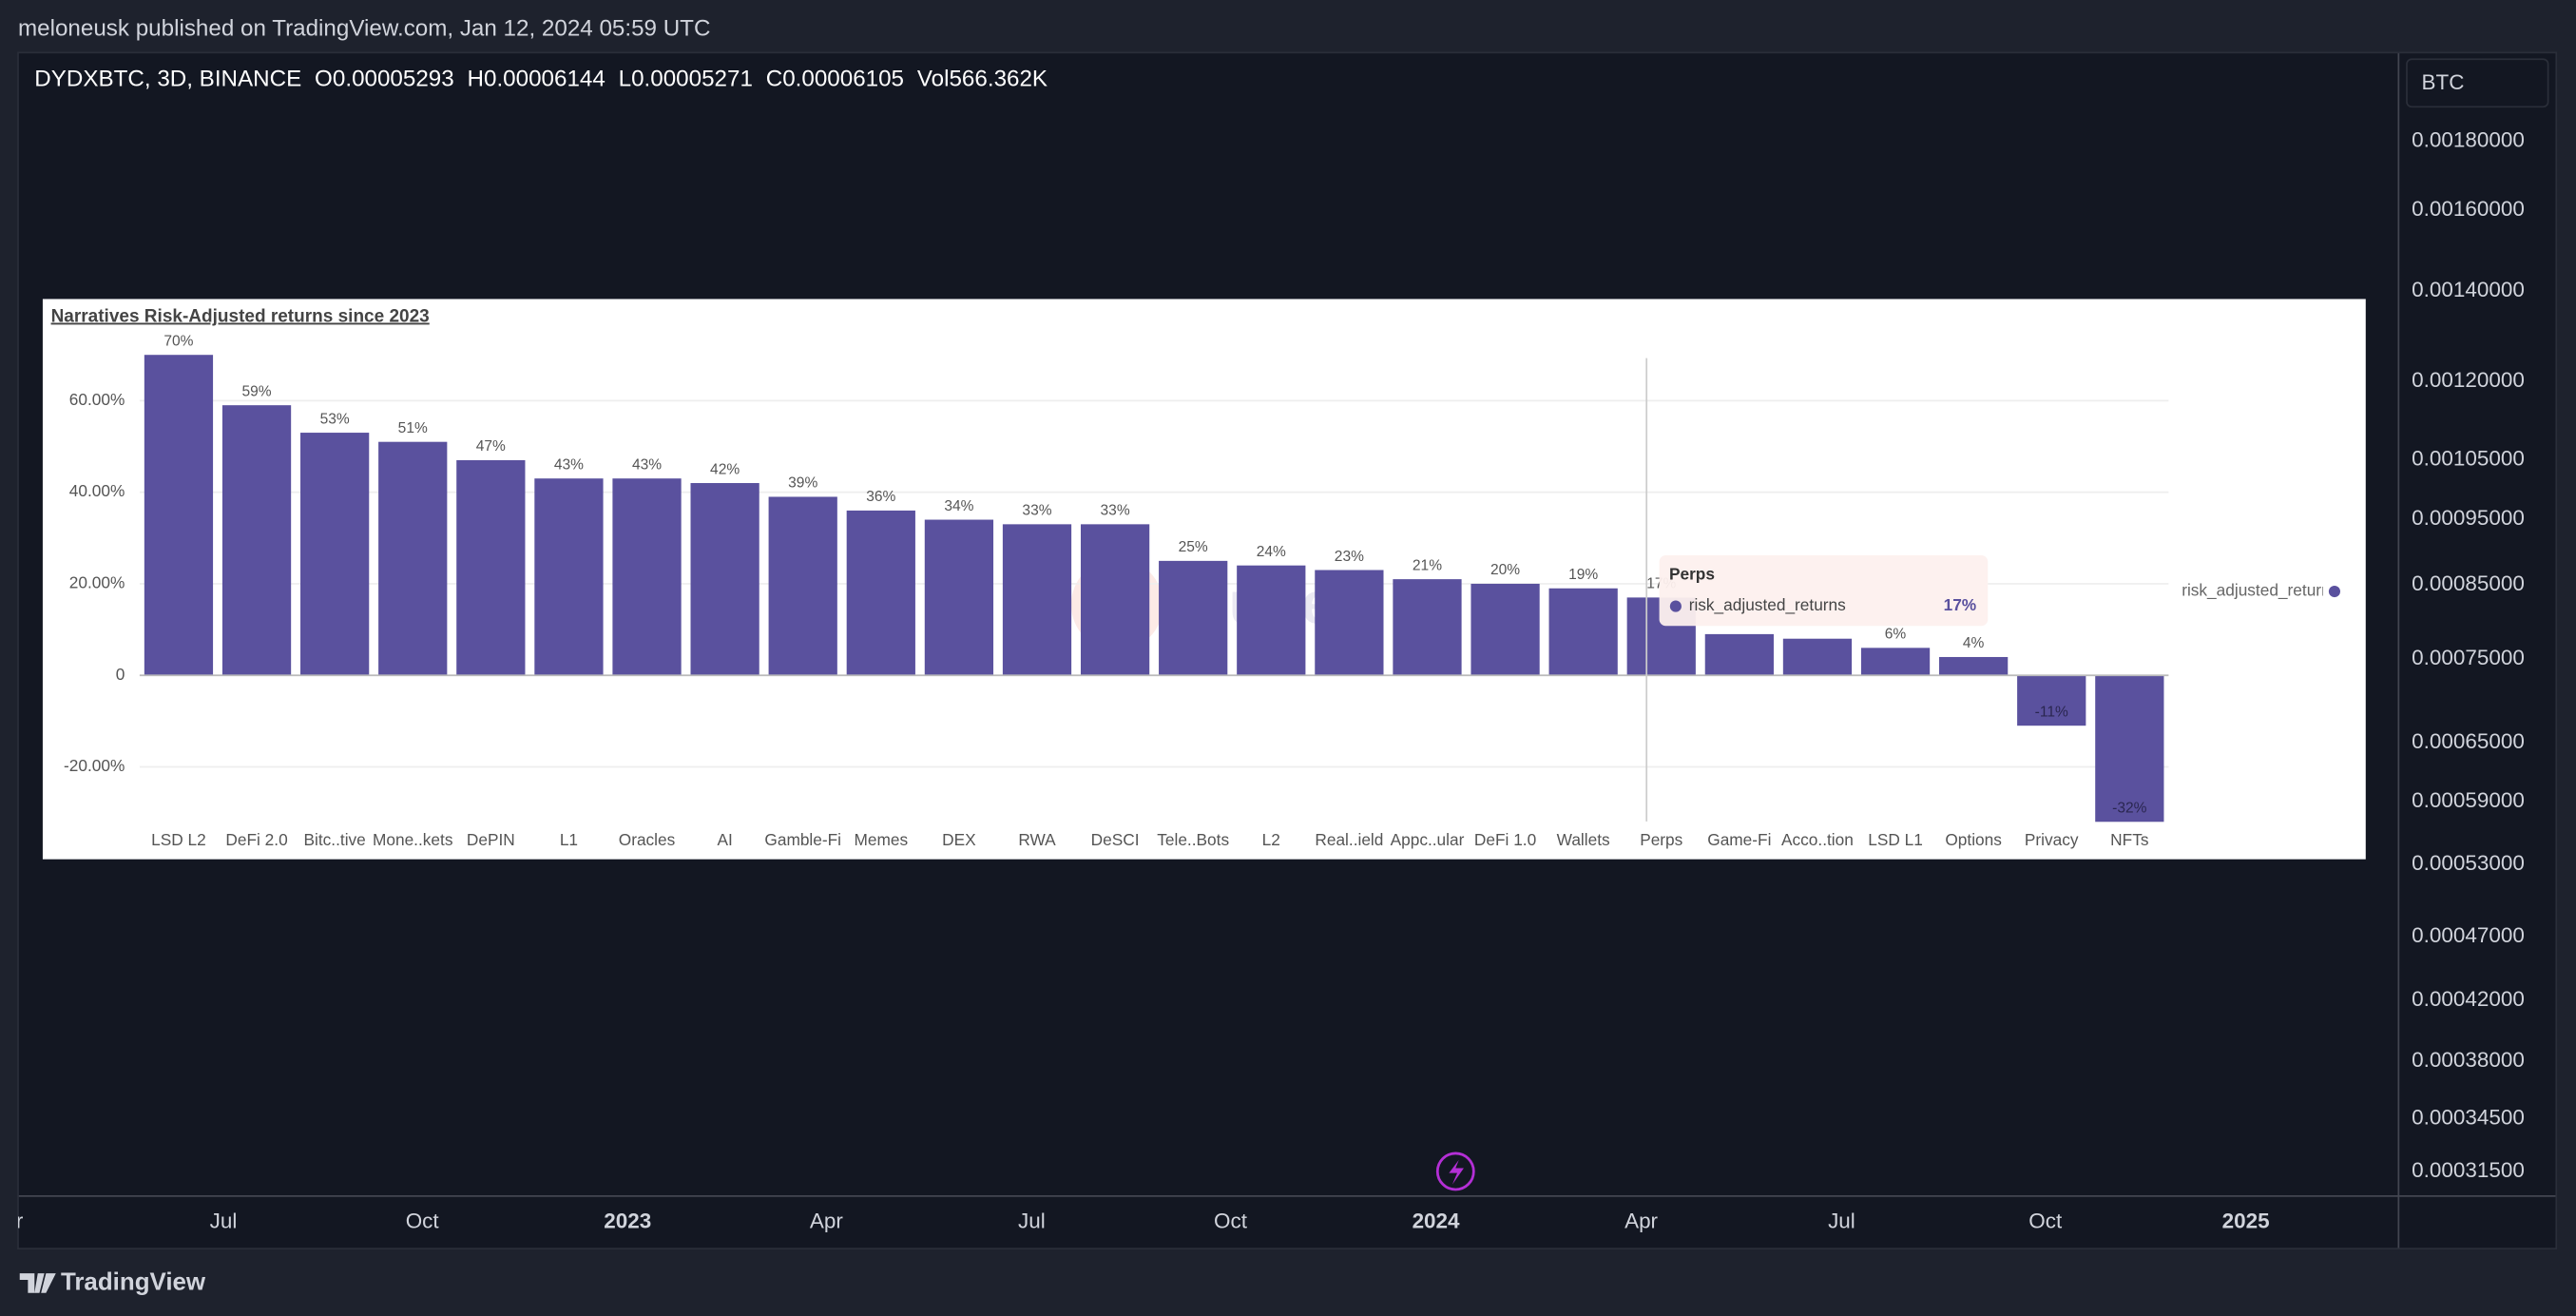 This screenshot has width=2576, height=1316. Describe the element at coordinates (1193, 547) in the screenshot. I see `value-label: 25%` at that location.